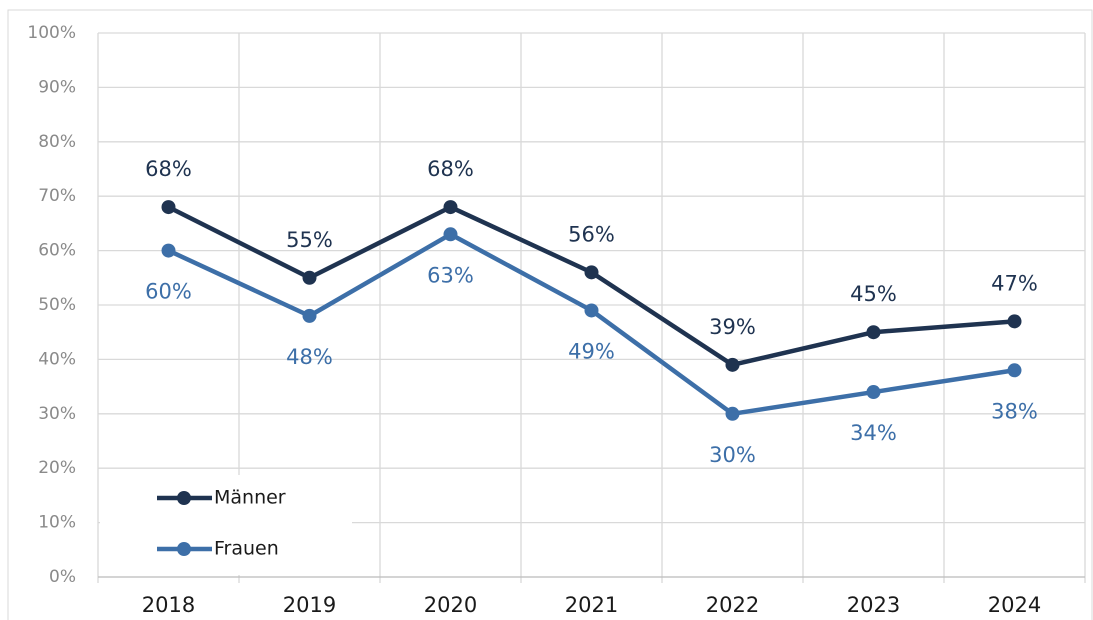  Describe the element at coordinates (57, 87) in the screenshot. I see `y-tick-label: 90%` at that location.